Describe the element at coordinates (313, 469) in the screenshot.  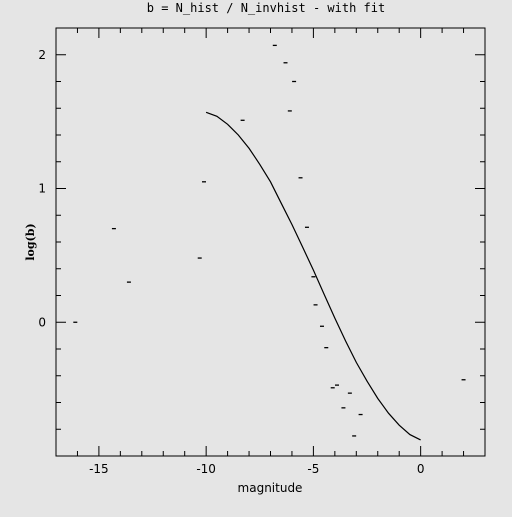
I see `x-tick-label: -5` at that location.